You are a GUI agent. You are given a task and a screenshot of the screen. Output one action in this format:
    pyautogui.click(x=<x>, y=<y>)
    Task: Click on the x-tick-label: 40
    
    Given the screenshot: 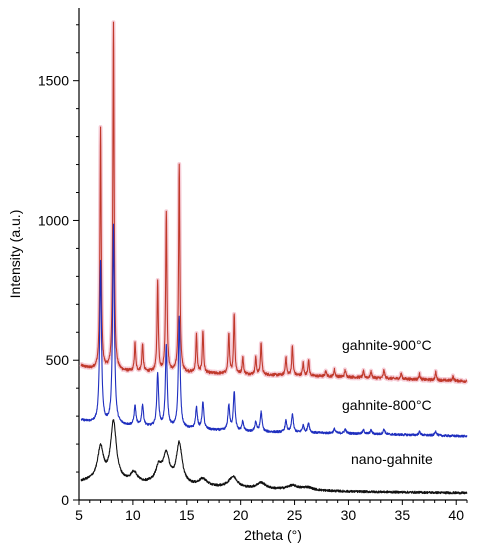 What is the action you would take?
    pyautogui.click(x=456, y=515)
    